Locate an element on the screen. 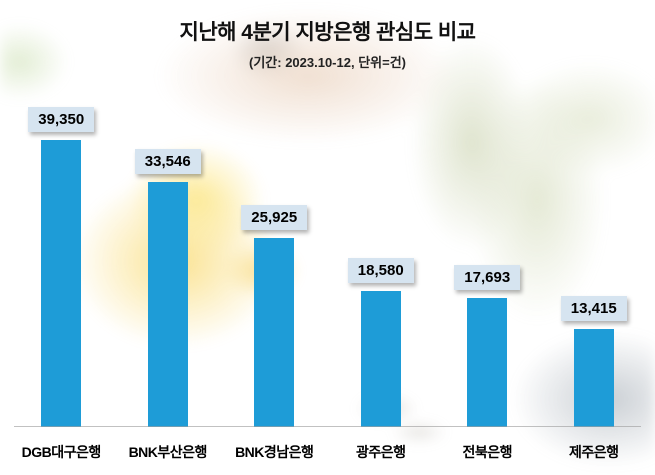 The height and width of the screenshot is (475, 655). bar-category-label: 제주은행 is located at coordinates (593, 452).